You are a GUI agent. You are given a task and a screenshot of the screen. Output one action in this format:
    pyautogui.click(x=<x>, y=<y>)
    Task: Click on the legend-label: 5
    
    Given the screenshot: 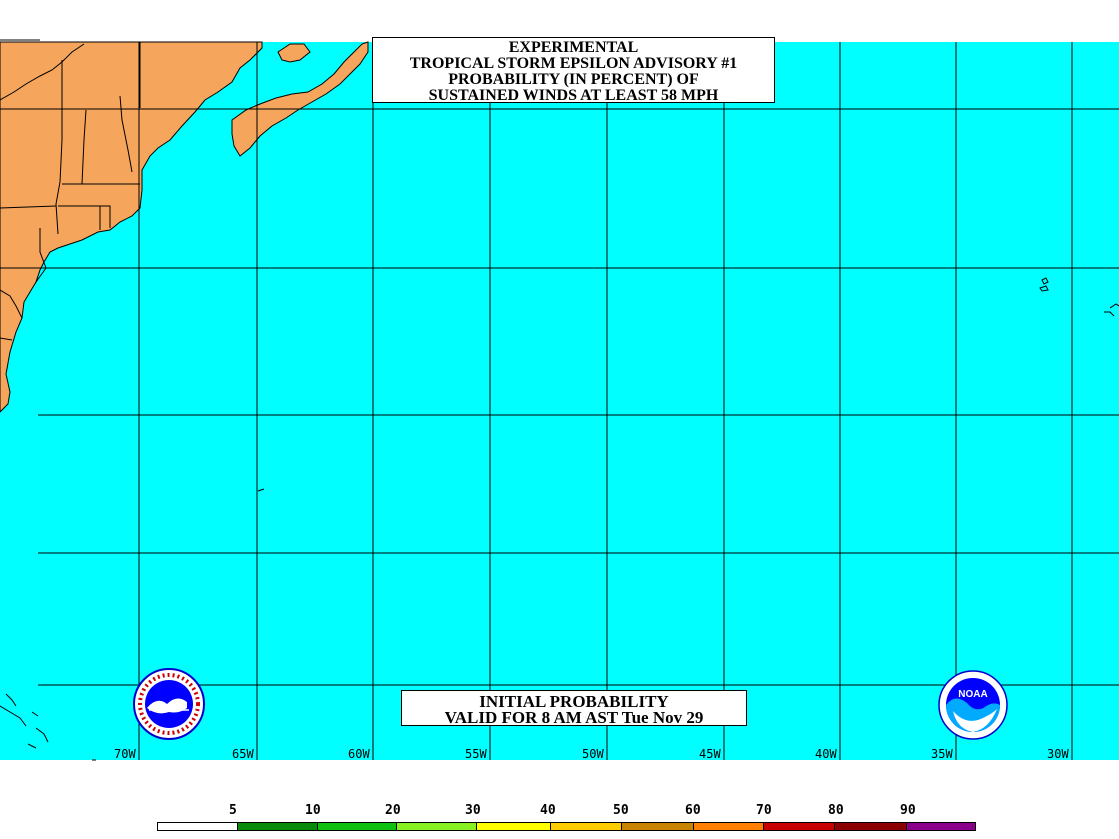 What is the action you would take?
    pyautogui.click(x=233, y=810)
    